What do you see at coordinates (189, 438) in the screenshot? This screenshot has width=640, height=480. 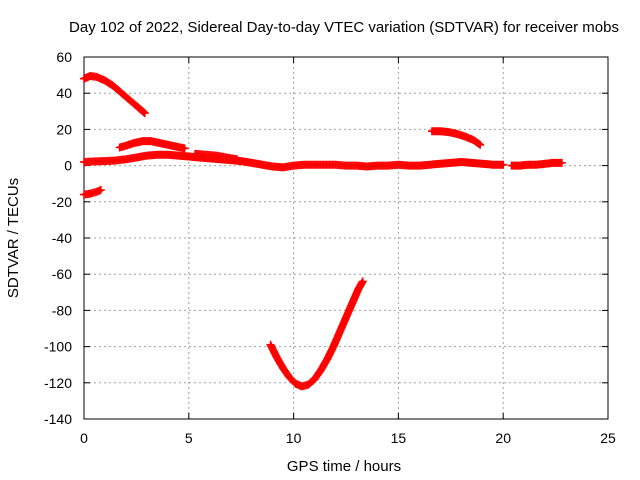 I see `x-tick-label: 5` at bounding box center [189, 438].